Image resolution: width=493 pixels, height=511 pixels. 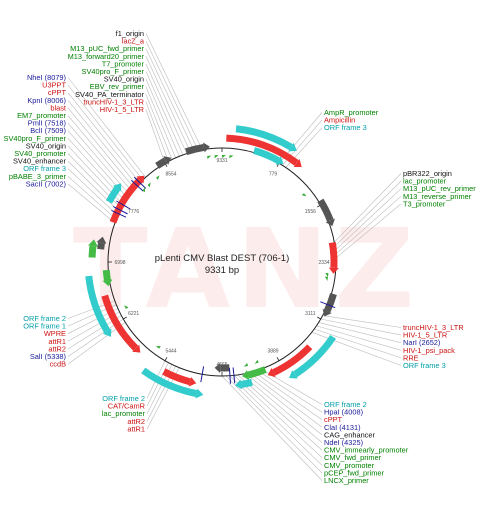 What do you see at coordinates (437, 196) in the screenshot?
I see `label-m13-reverse-primer: M13_reverse_primer` at bounding box center [437, 196].